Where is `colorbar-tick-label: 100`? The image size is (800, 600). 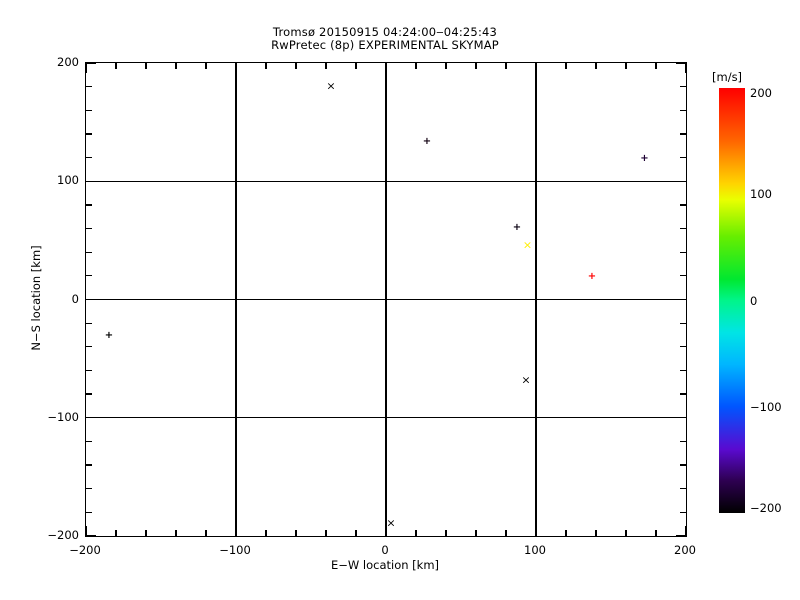 colorbar-tick-label: 100 is located at coordinates (761, 194).